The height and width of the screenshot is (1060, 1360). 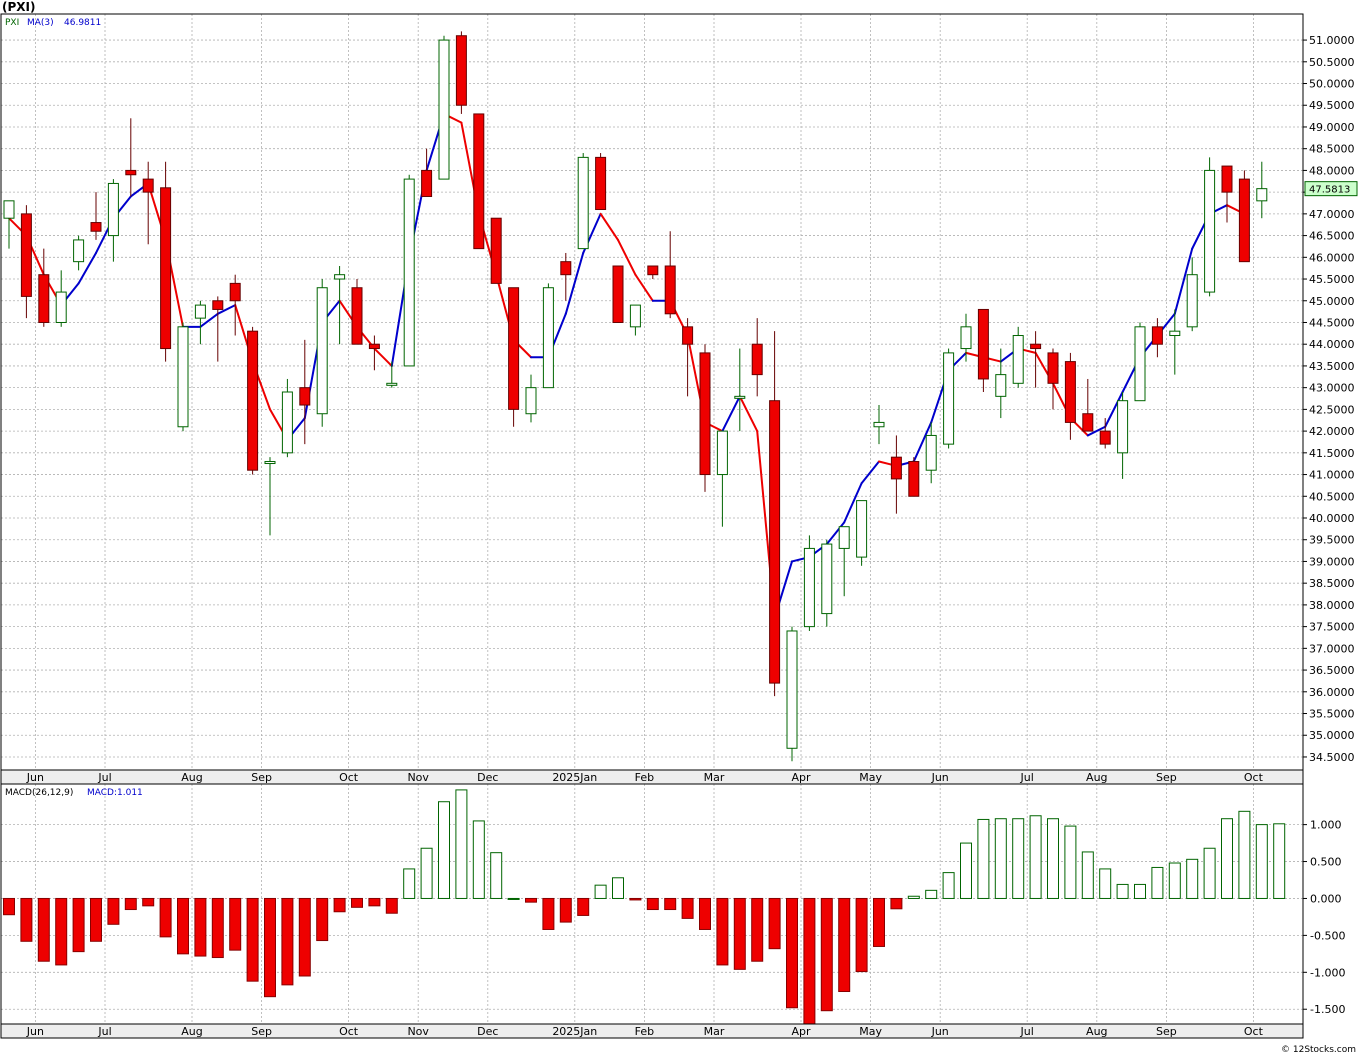 What do you see at coordinates (1332, 714) in the screenshot?
I see `price-y-tick-label: 35.5000` at bounding box center [1332, 714].